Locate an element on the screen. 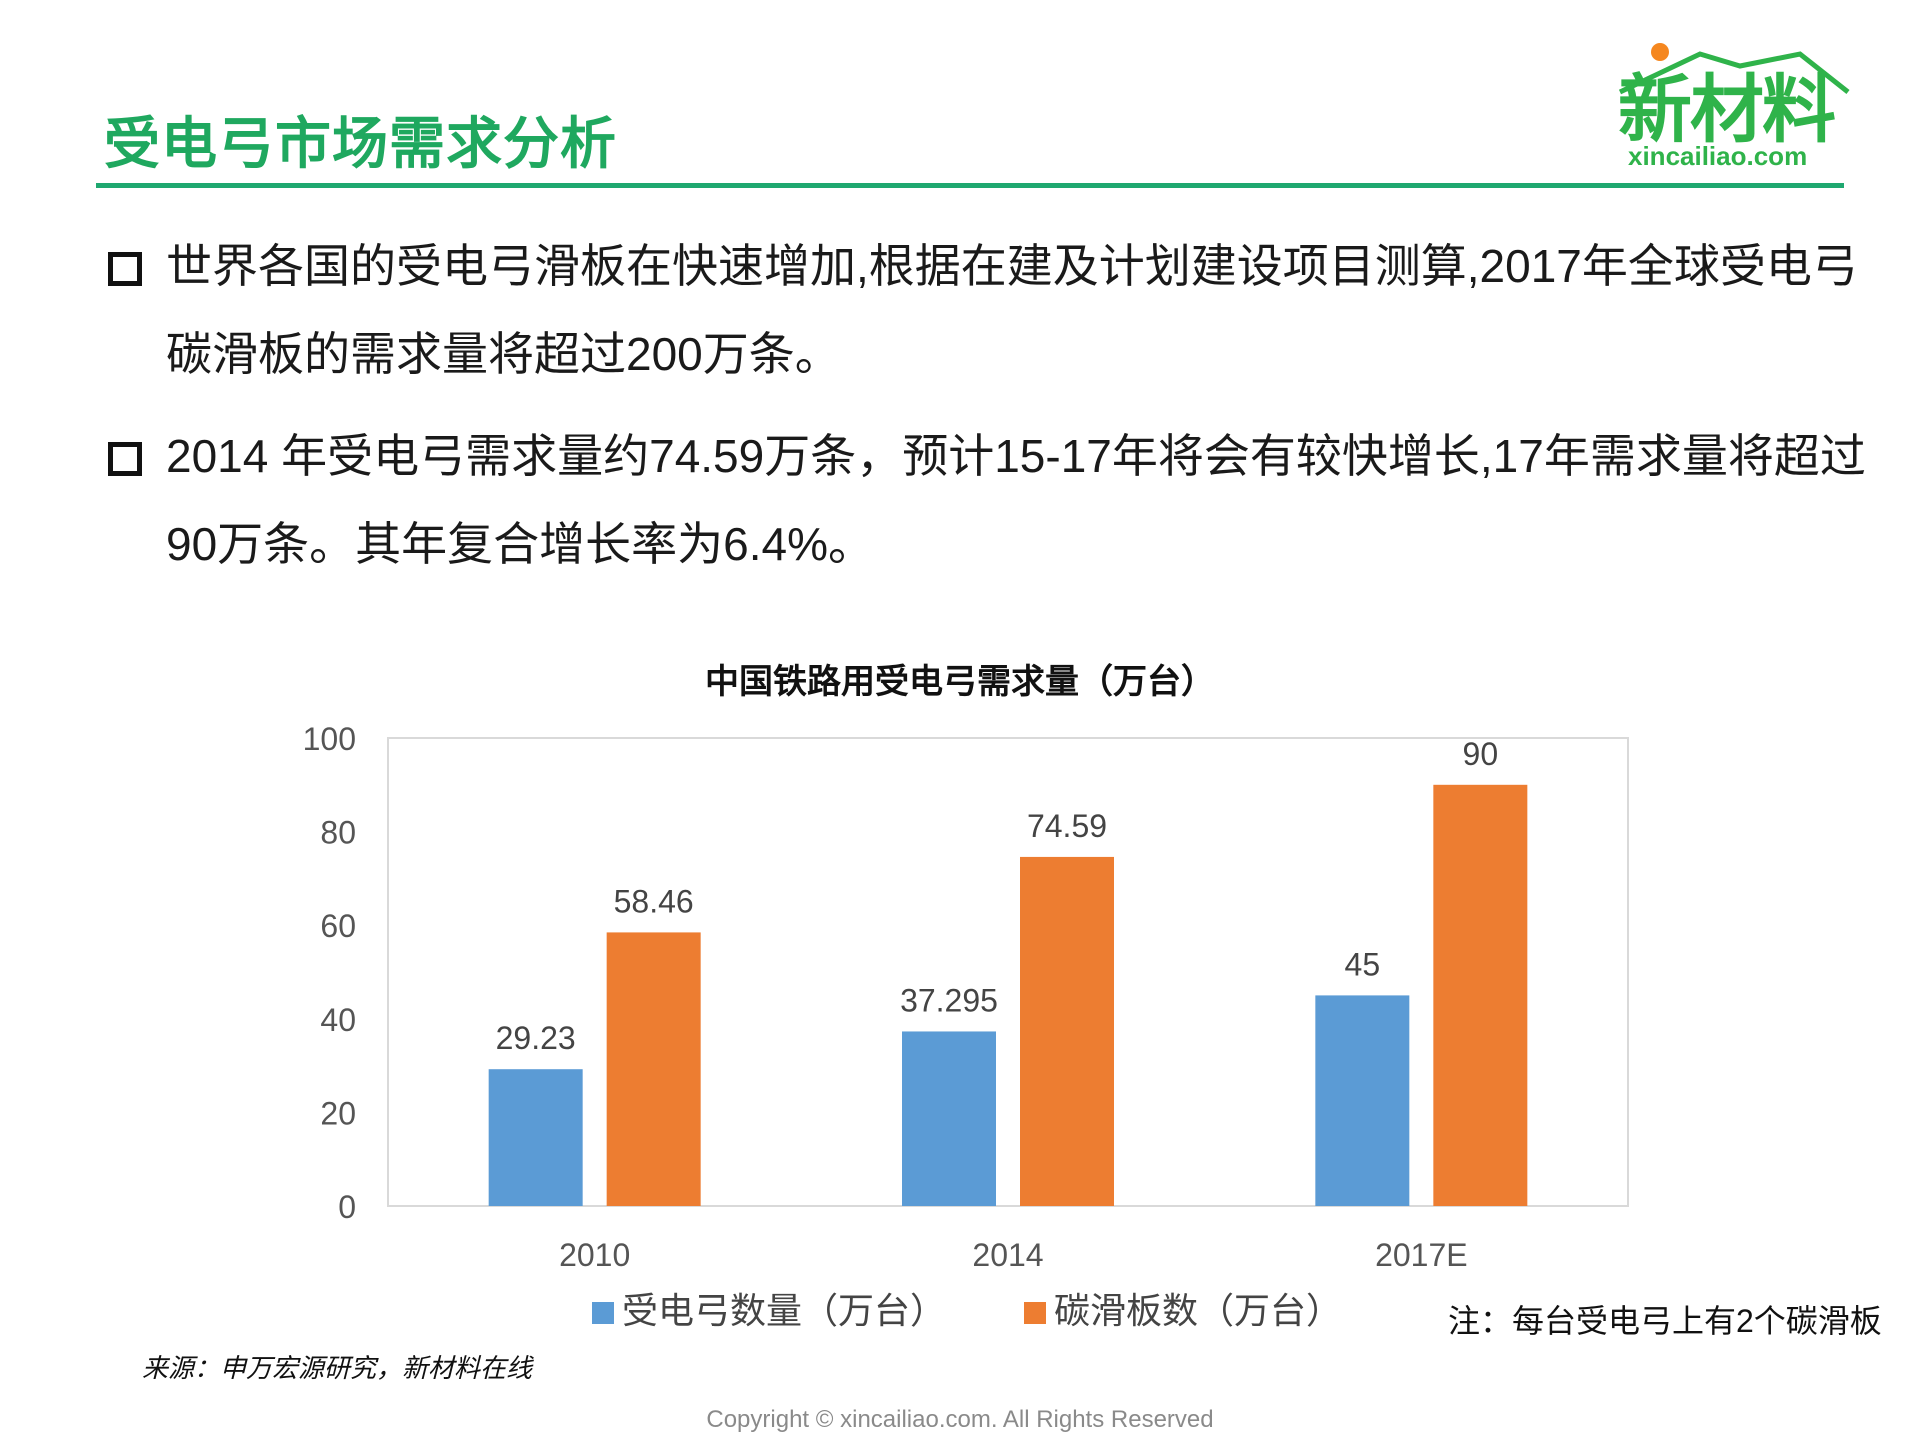 This screenshot has width=1920, height=1440. x-tick-label: 2017E is located at coordinates (1421, 1255).